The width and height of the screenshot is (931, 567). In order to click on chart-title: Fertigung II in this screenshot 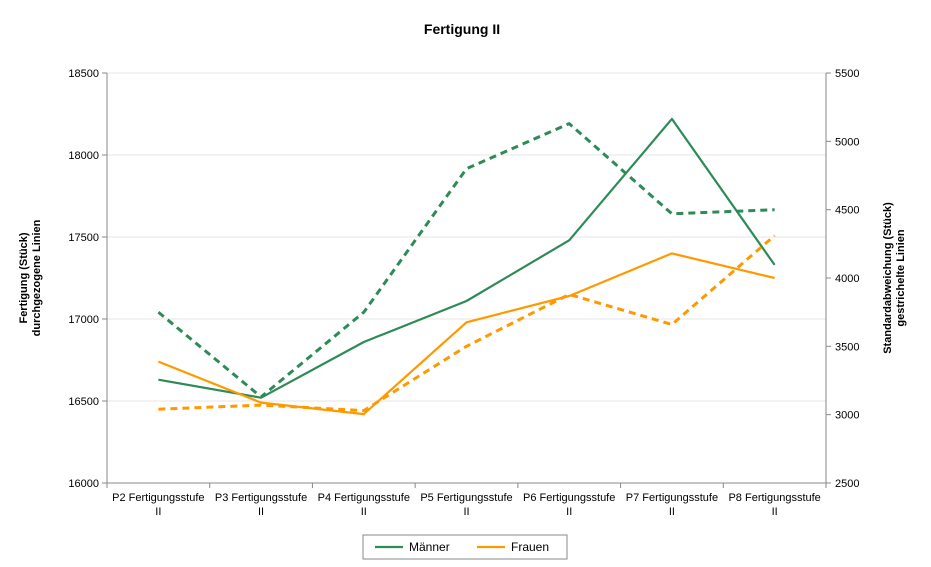, I will do `click(462, 29)`.